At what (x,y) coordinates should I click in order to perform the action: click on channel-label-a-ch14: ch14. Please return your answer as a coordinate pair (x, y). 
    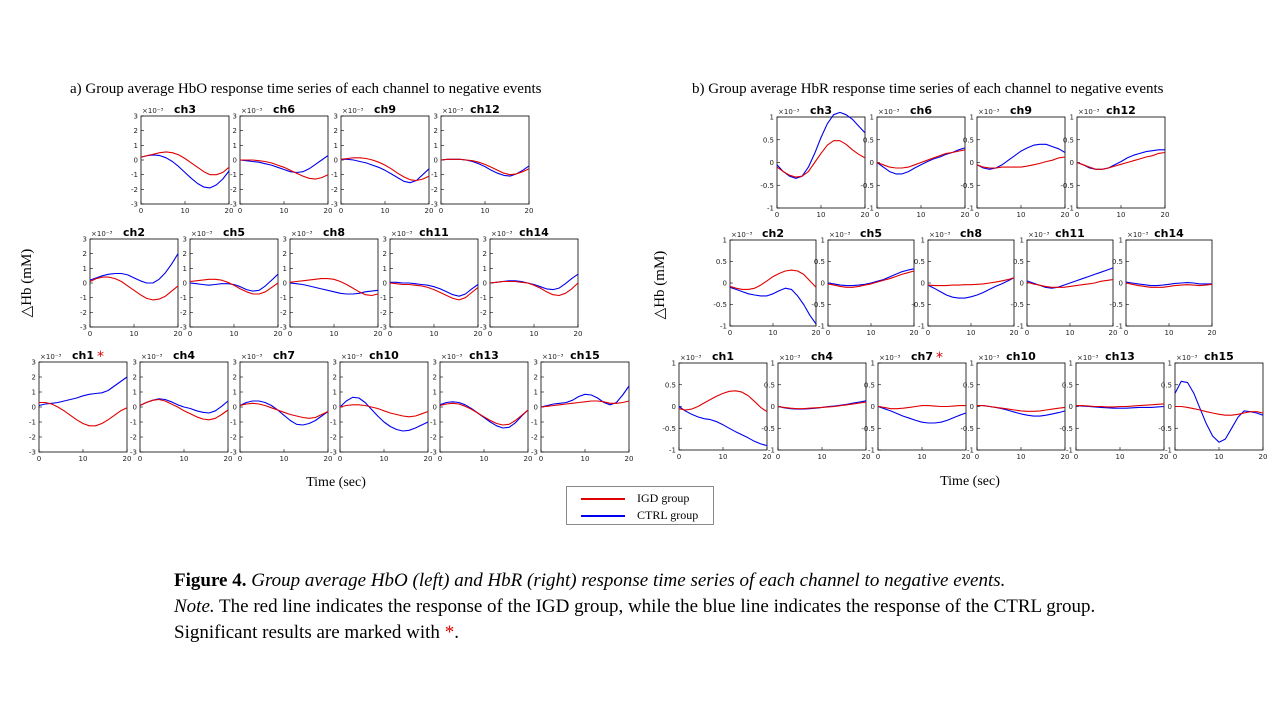
    Looking at the image, I should click on (534, 232).